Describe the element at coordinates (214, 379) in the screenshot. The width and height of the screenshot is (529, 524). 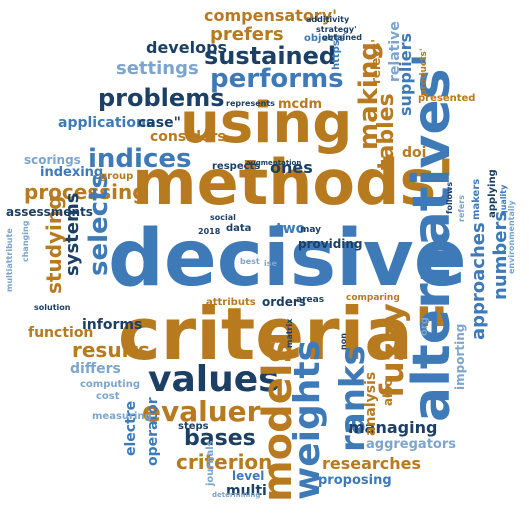
I see `word-values: values` at that location.